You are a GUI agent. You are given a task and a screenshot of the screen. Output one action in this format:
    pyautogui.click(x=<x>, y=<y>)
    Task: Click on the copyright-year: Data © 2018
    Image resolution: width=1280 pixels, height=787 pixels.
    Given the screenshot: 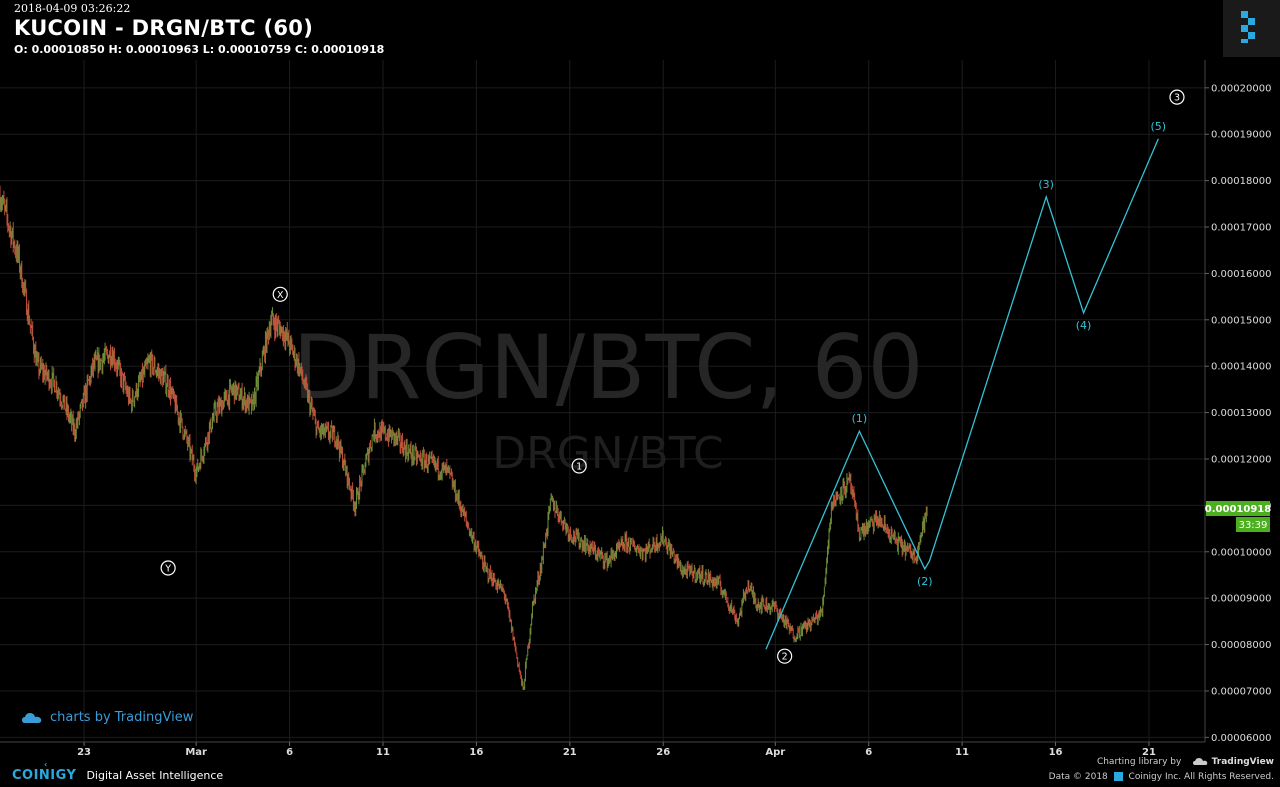 What is the action you would take?
    pyautogui.click(x=1078, y=777)
    